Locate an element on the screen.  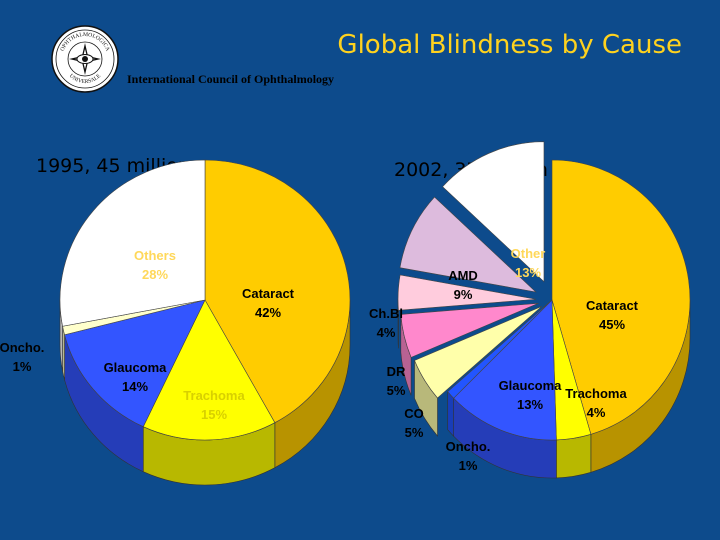
pie-2002-slice-amd is located at coordinates (468, 244).